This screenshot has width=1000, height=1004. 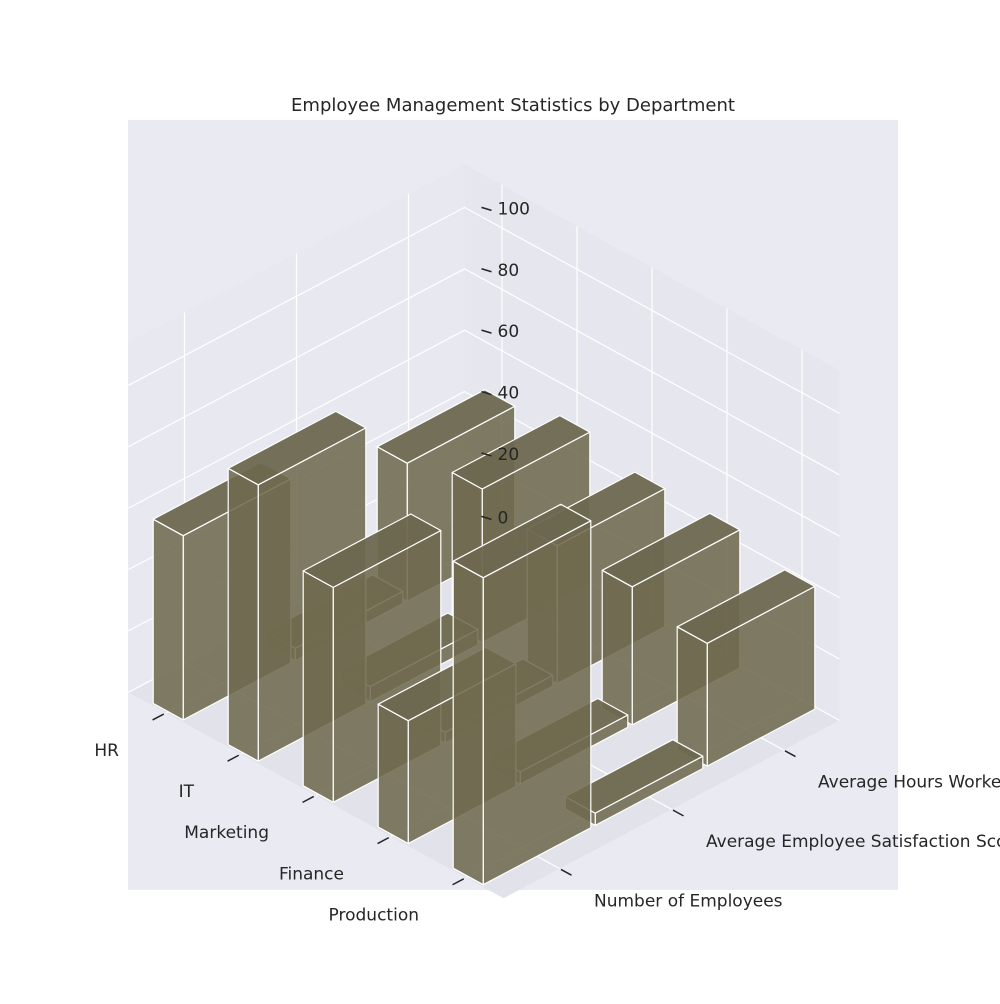 What do you see at coordinates (509, 394) in the screenshot?
I see `z-tick-label: 40` at bounding box center [509, 394].